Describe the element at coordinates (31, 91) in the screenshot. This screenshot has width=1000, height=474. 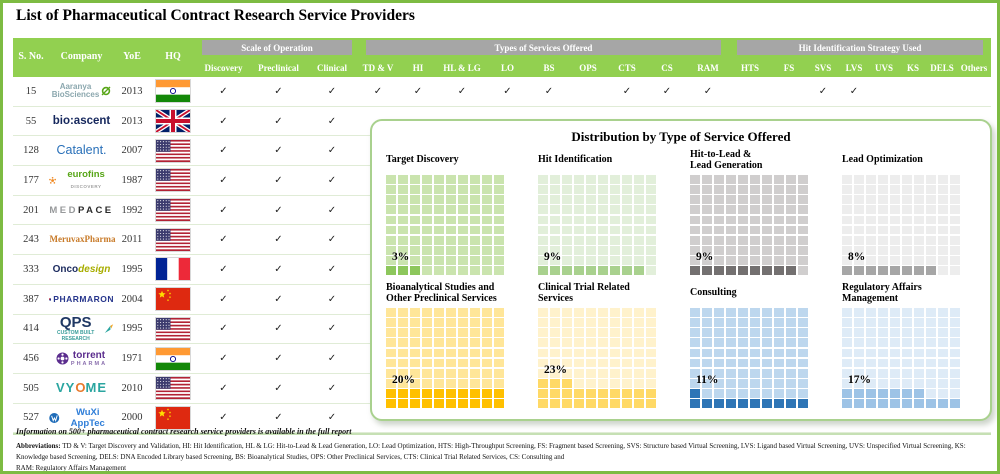
I see `cell-sno: 15` at that location.